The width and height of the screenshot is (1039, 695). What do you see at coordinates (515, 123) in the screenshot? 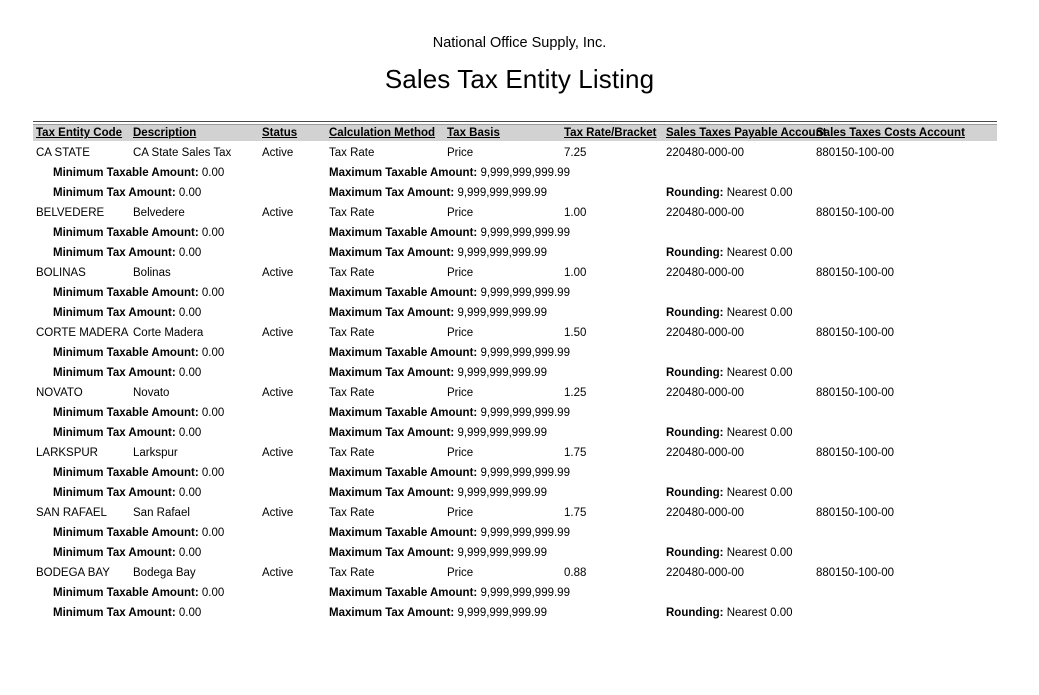
I see `header-divider-rules` at bounding box center [515, 123].